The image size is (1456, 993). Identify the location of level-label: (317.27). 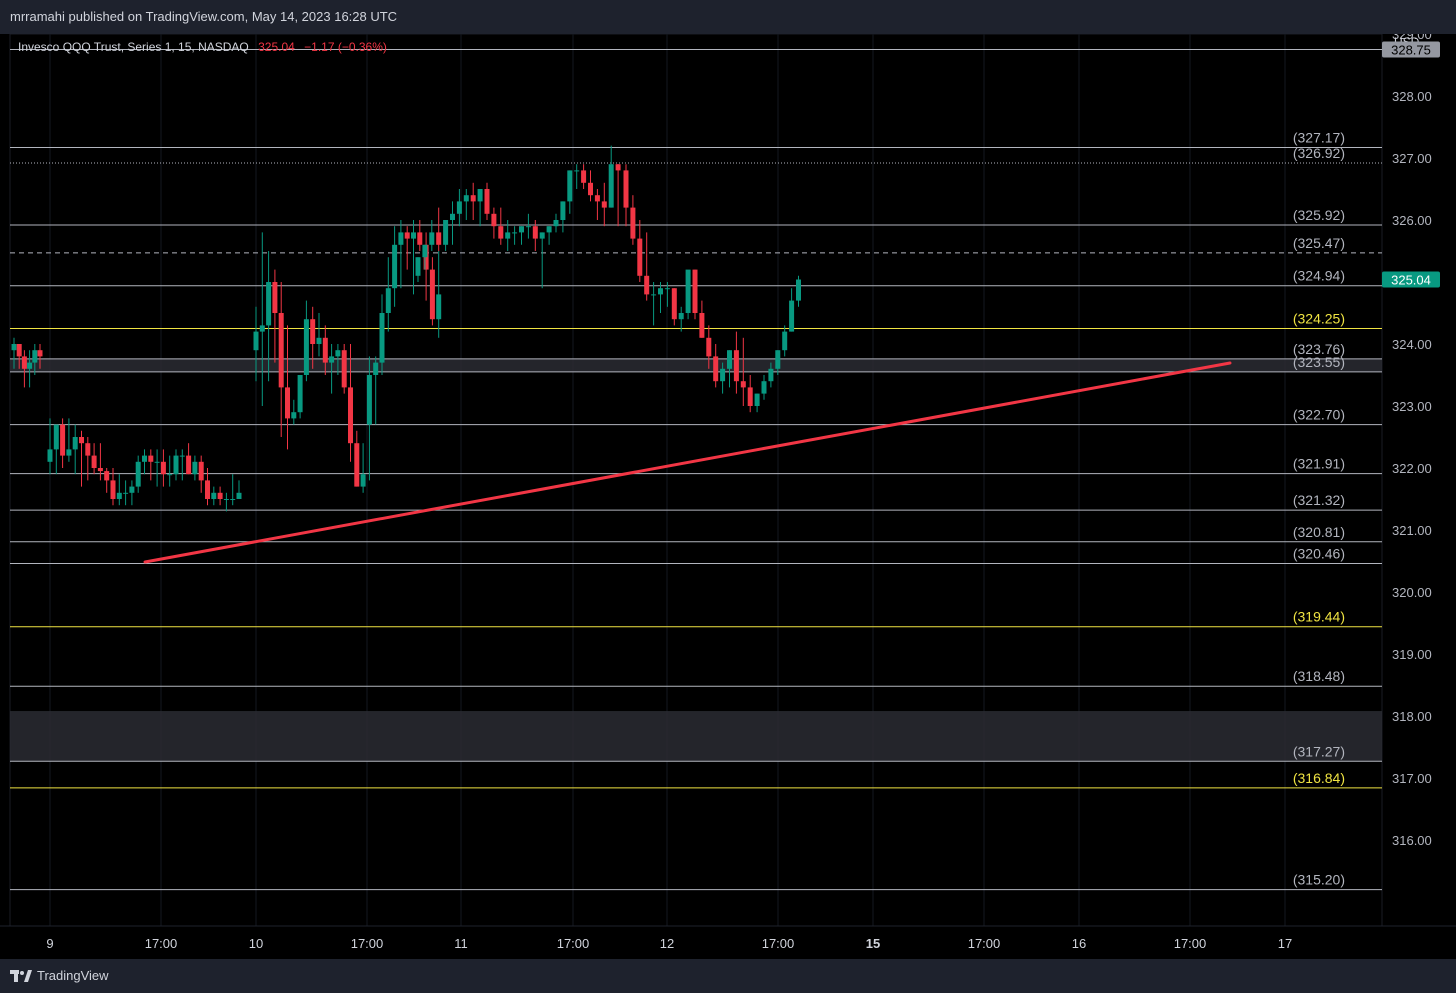
(1319, 751).